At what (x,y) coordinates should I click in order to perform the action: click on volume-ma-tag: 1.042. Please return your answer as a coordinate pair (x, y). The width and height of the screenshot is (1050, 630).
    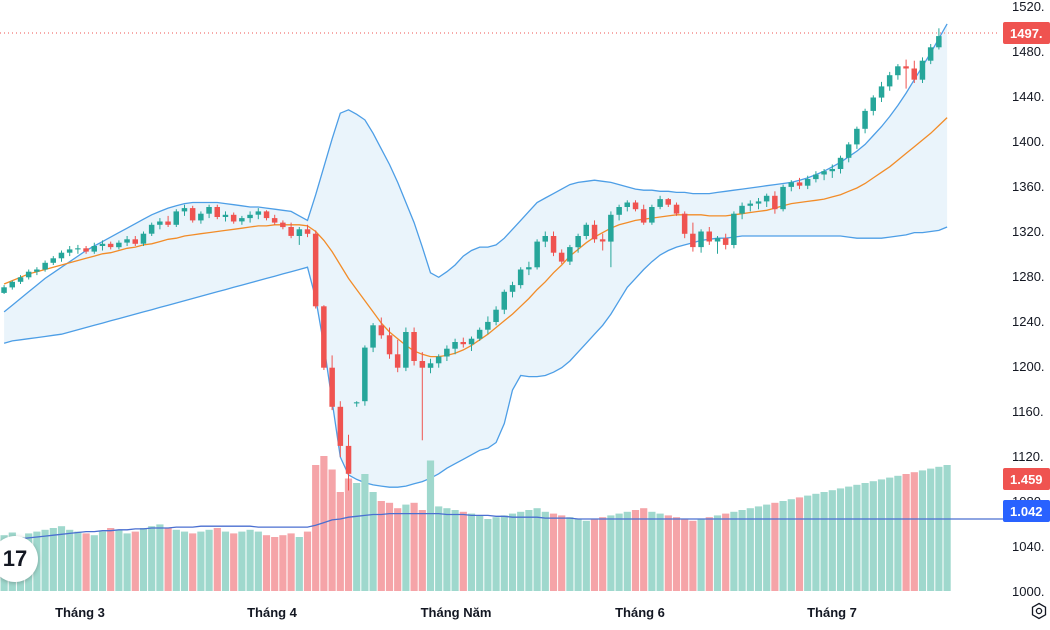
    Looking at the image, I should click on (1026, 511).